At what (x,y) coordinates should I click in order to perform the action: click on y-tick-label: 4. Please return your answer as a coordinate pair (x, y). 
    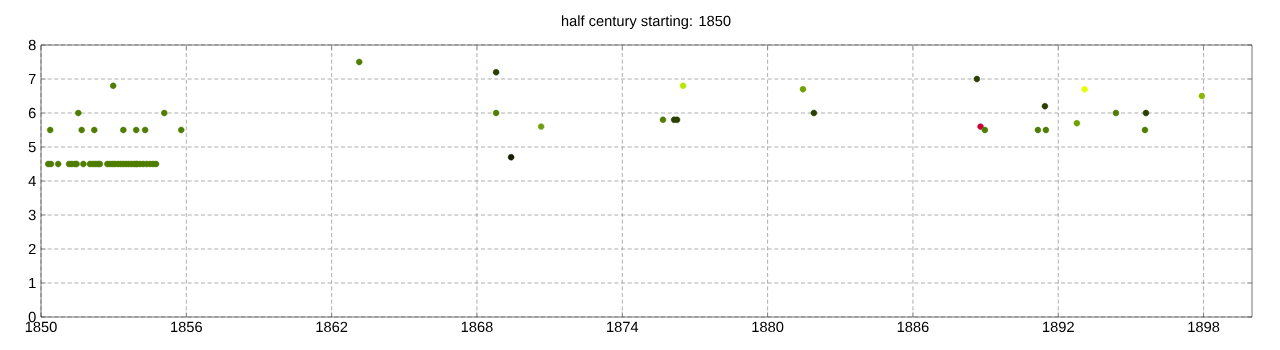
    Looking at the image, I should click on (32, 181).